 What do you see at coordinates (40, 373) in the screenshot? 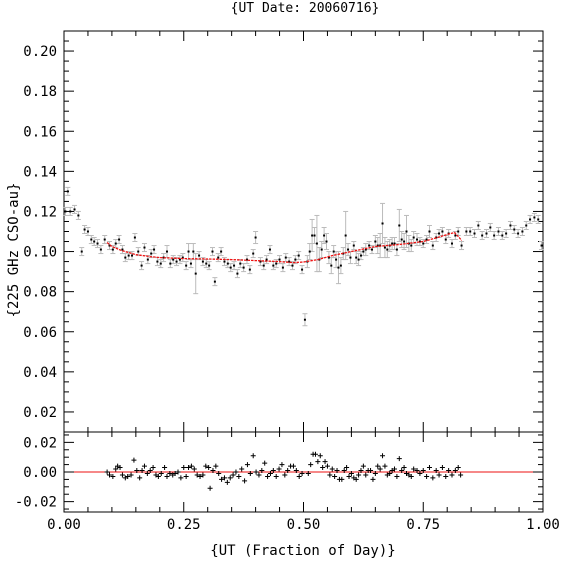
I see `y-tick-label: 0.04` at bounding box center [40, 373].